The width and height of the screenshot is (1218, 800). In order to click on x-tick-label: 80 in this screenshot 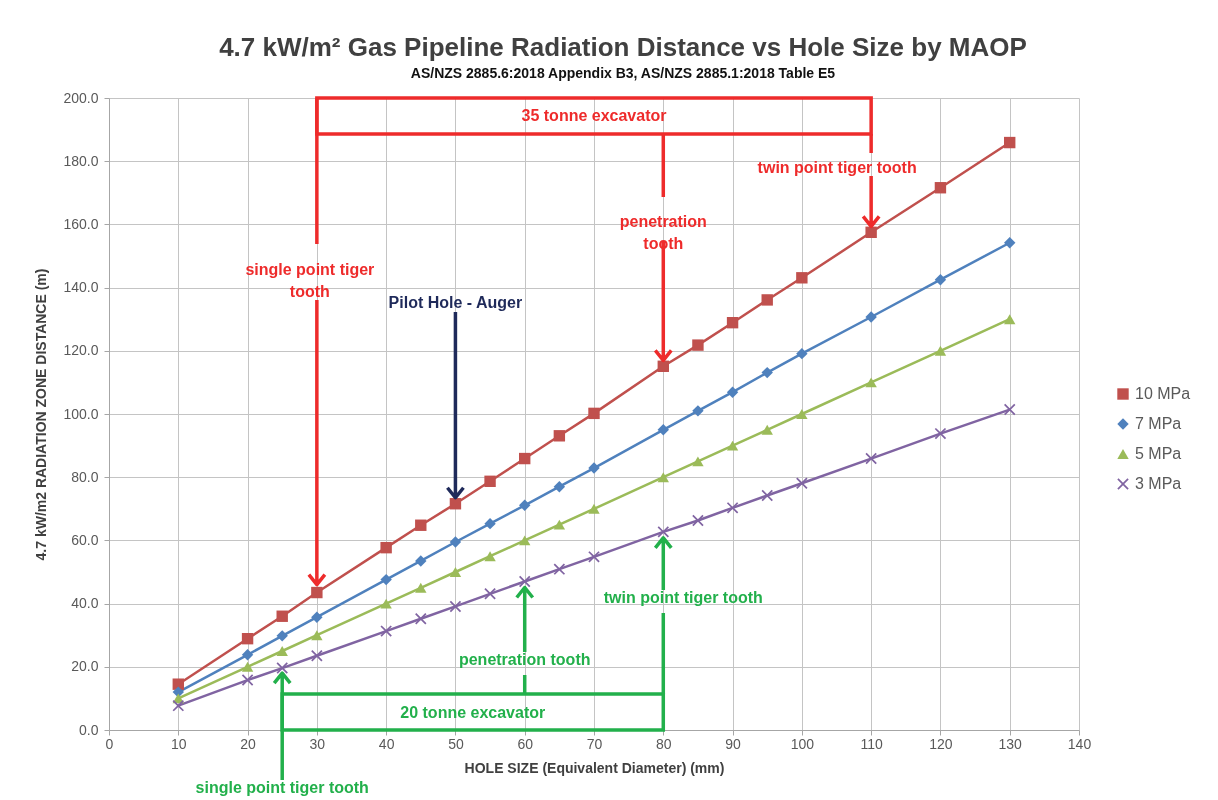, I will do `click(664, 743)`.